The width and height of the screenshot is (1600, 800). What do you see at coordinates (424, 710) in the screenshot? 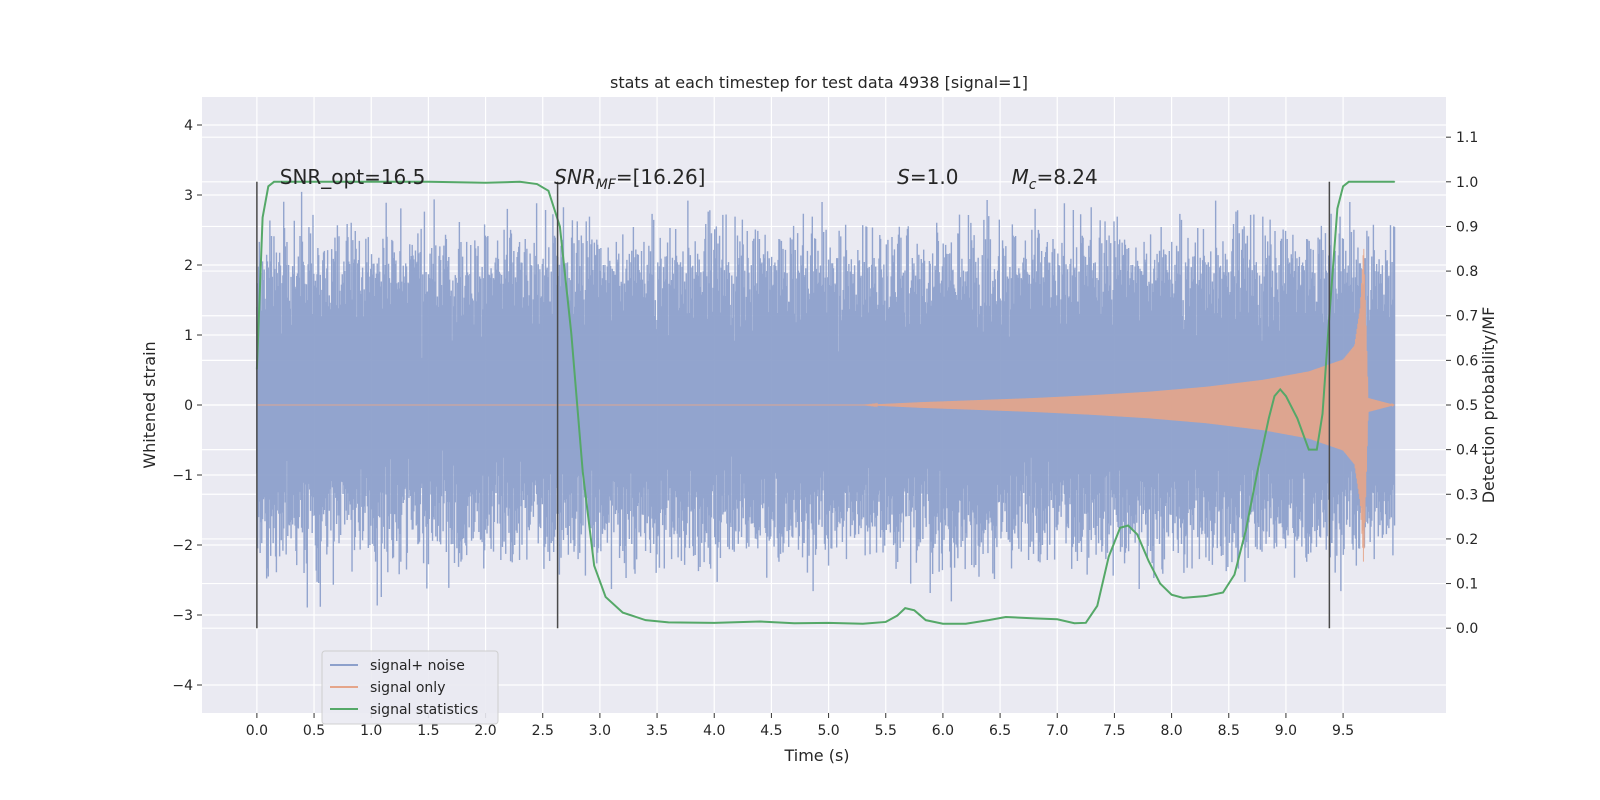
I see `legend-label: signal statistics` at bounding box center [424, 710].